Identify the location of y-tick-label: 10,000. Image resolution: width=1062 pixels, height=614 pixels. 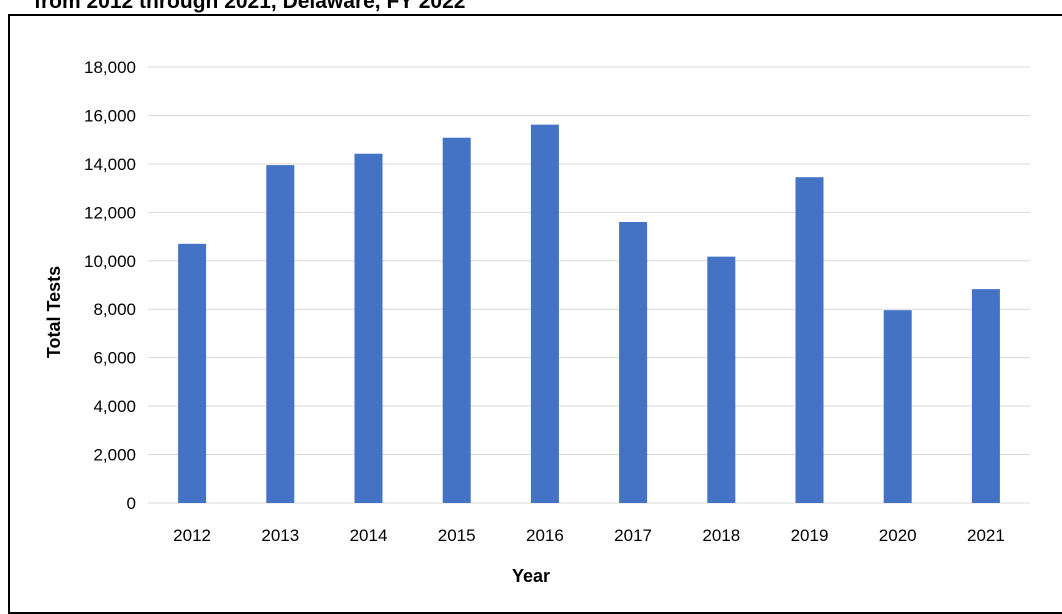
(110, 261).